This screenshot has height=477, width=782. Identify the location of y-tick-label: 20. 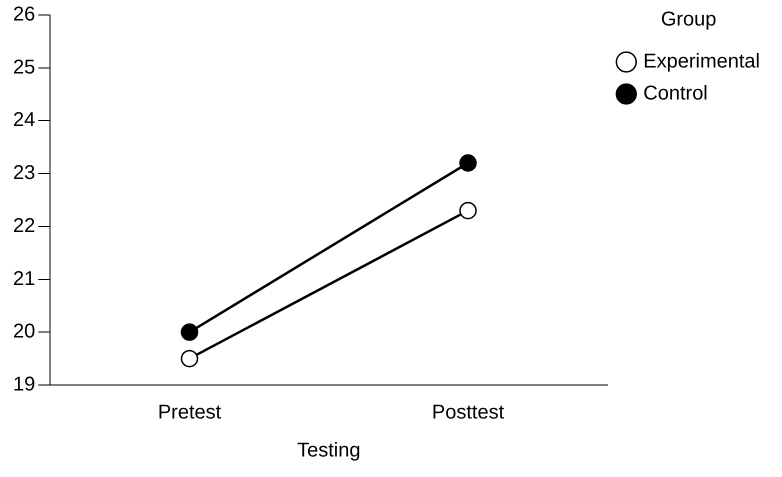
(24, 331).